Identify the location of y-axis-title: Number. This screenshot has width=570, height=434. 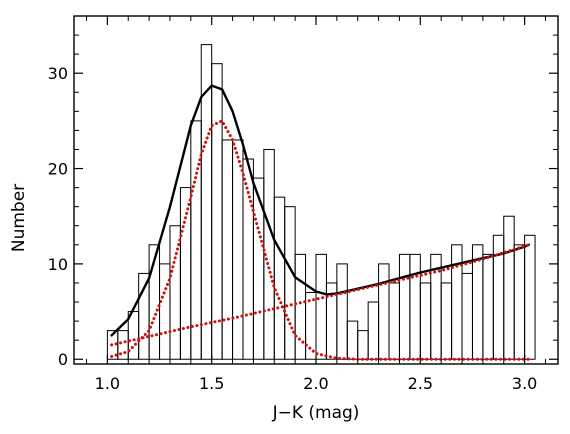
(19, 218).